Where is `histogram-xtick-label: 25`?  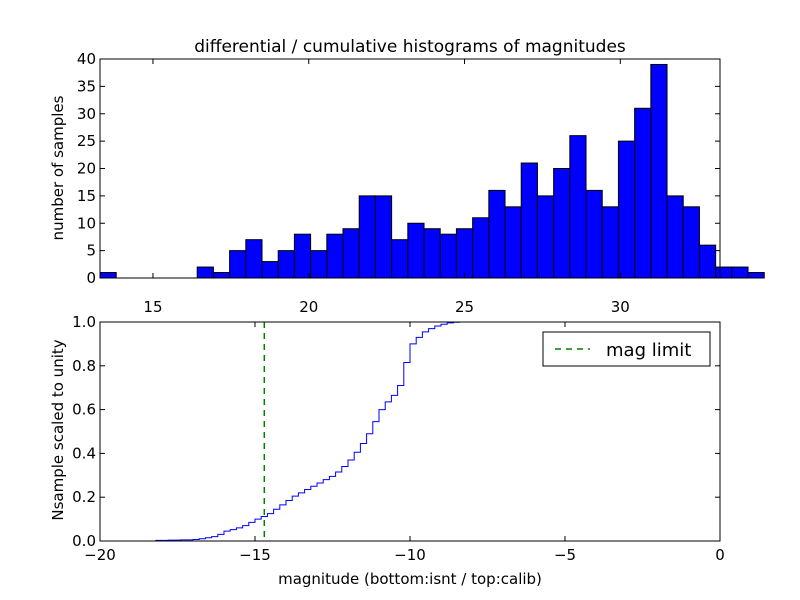 histogram-xtick-label: 25 is located at coordinates (464, 307).